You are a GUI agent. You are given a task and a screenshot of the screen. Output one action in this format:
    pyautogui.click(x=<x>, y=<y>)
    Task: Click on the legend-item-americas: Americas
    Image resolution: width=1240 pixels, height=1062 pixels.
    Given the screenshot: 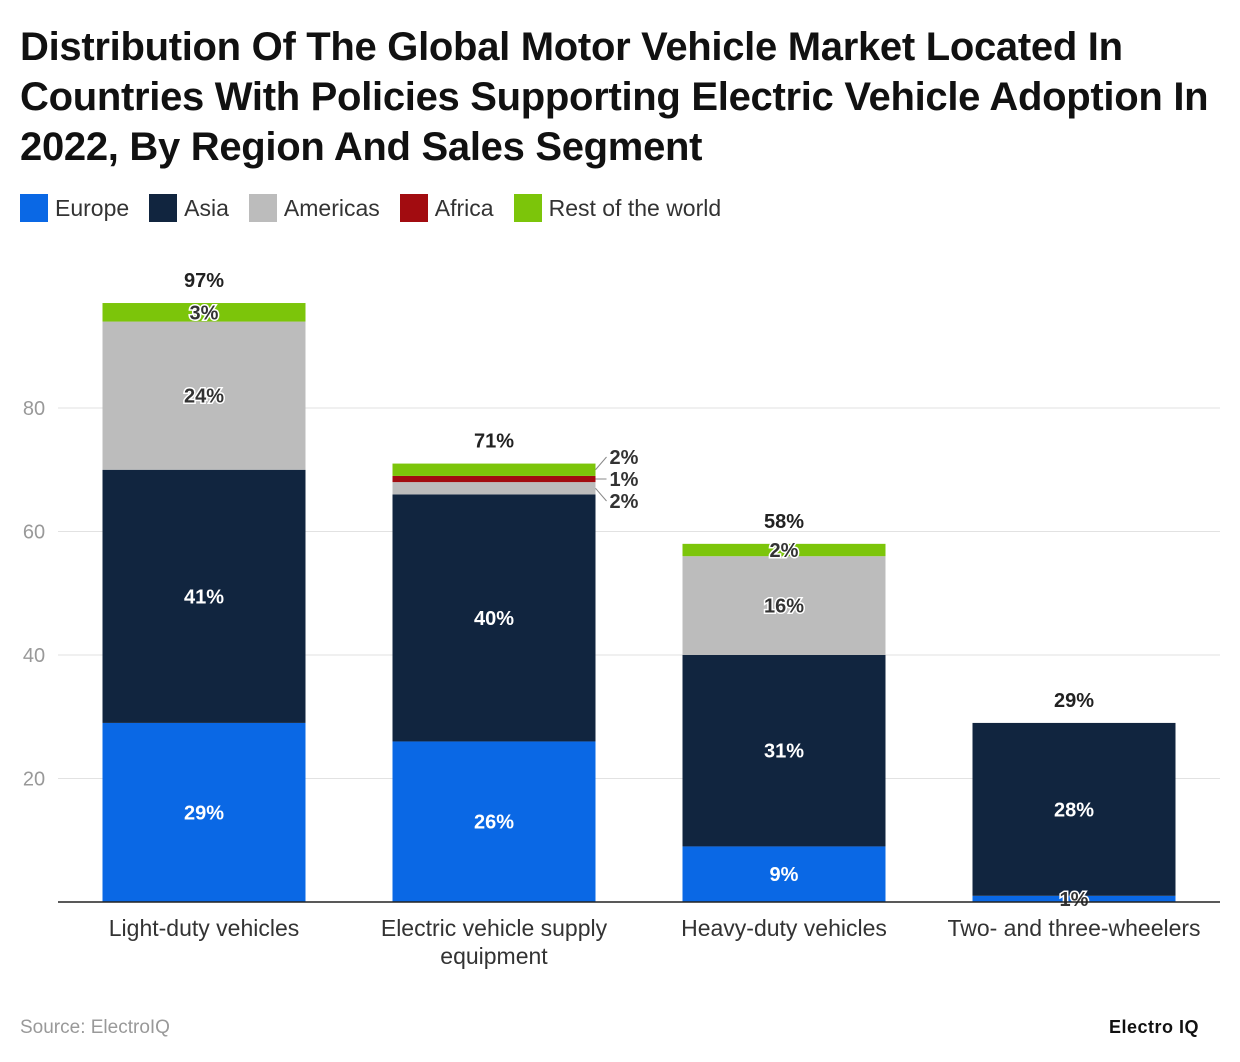 What is the action you would take?
    pyautogui.click(x=314, y=208)
    